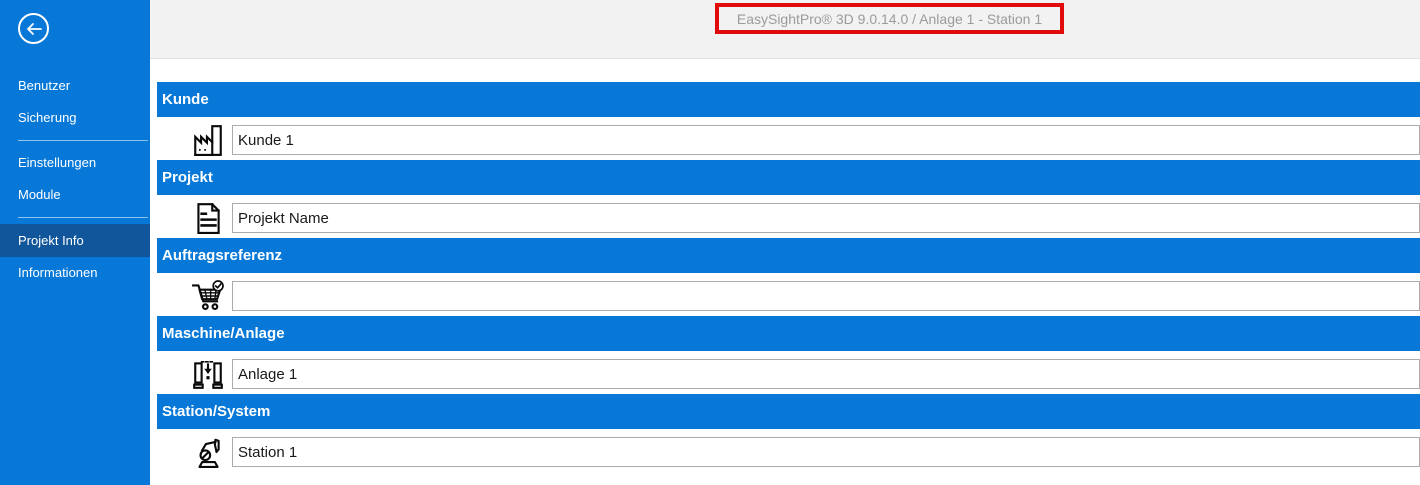 The width and height of the screenshot is (1420, 485). I want to click on sidebar-item-projekt-info: Projekt Info, so click(75, 240).